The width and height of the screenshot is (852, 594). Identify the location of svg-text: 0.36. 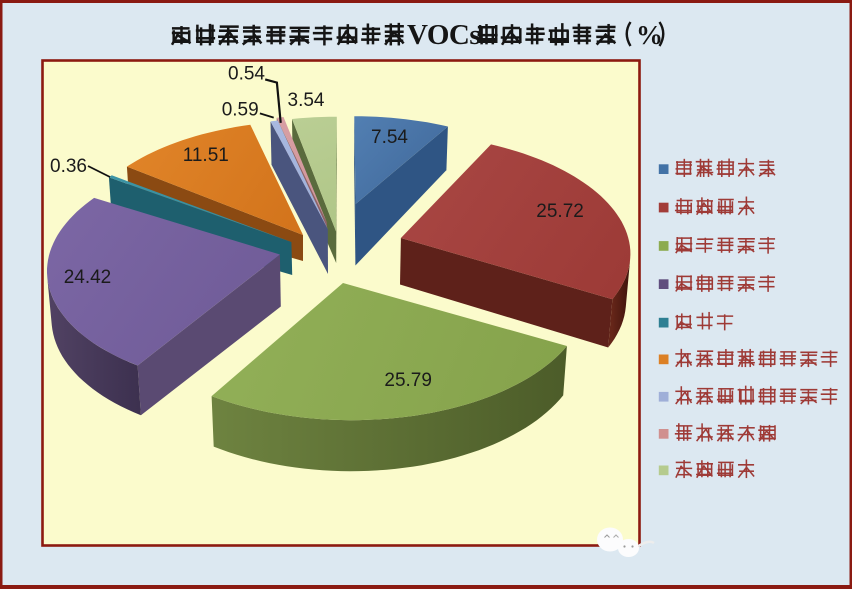
(68, 166).